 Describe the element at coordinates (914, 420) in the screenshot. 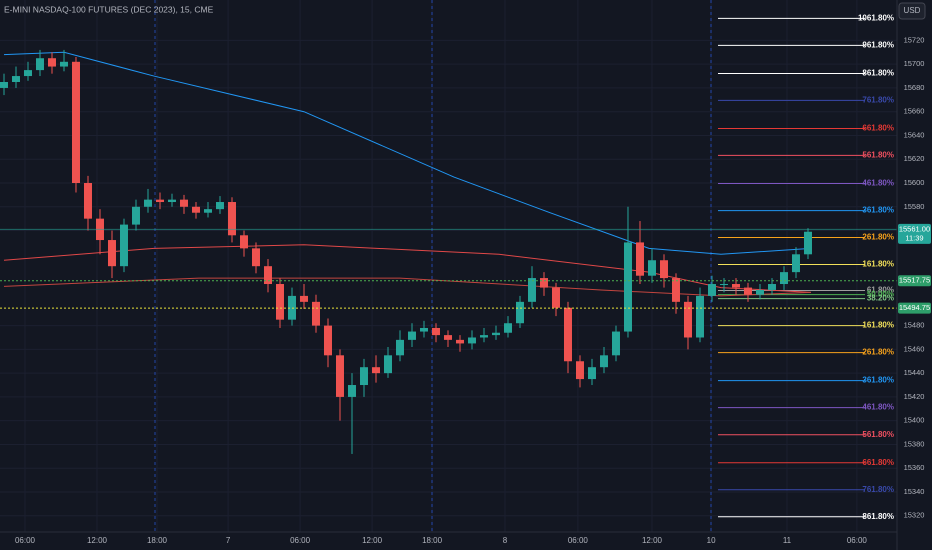

I see `y-tick-label: 15400` at that location.